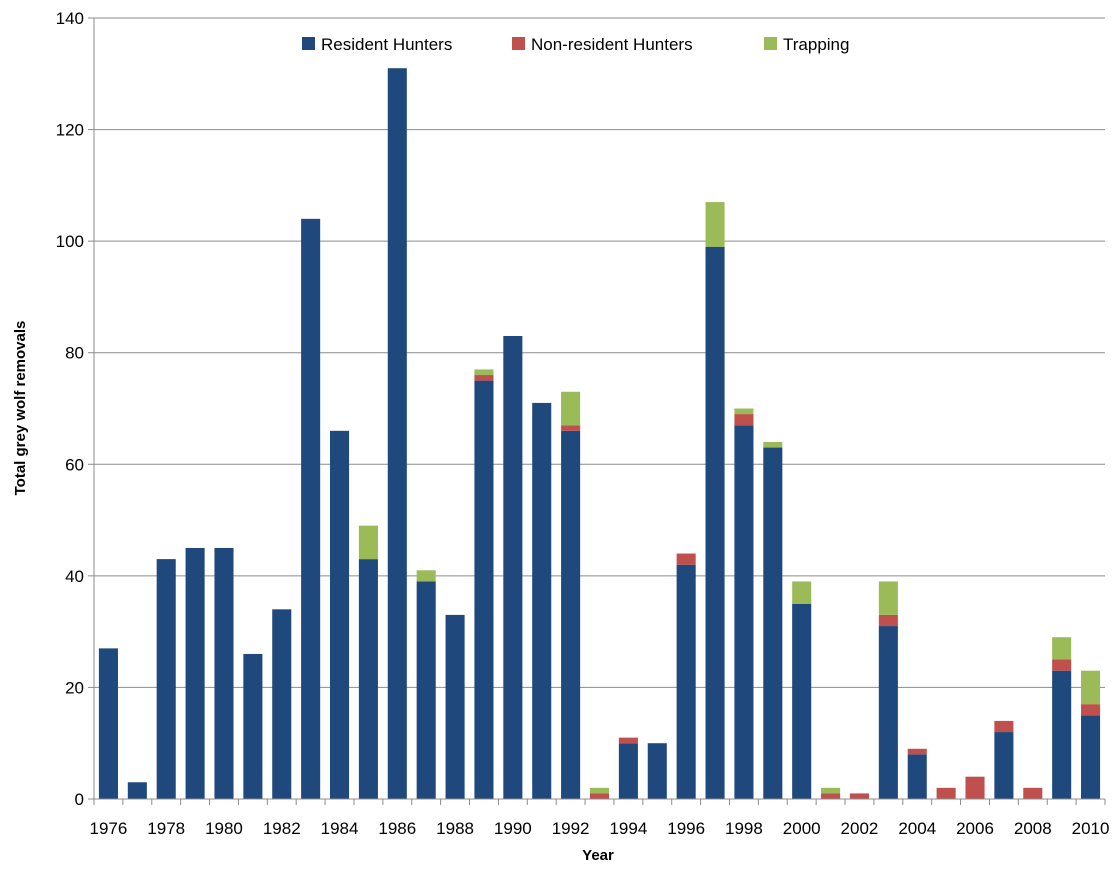 The width and height of the screenshot is (1114, 869). What do you see at coordinates (74, 687) in the screenshot?
I see `y-tick-label: 20` at bounding box center [74, 687].